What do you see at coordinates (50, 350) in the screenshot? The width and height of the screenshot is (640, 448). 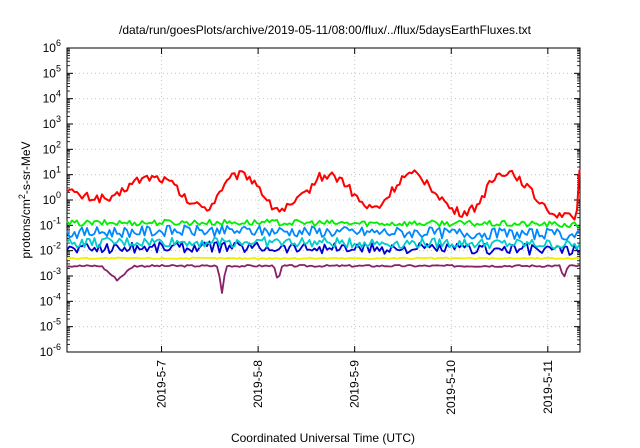 I see `y-tick-label: 10⁻⁶` at bounding box center [50, 350].